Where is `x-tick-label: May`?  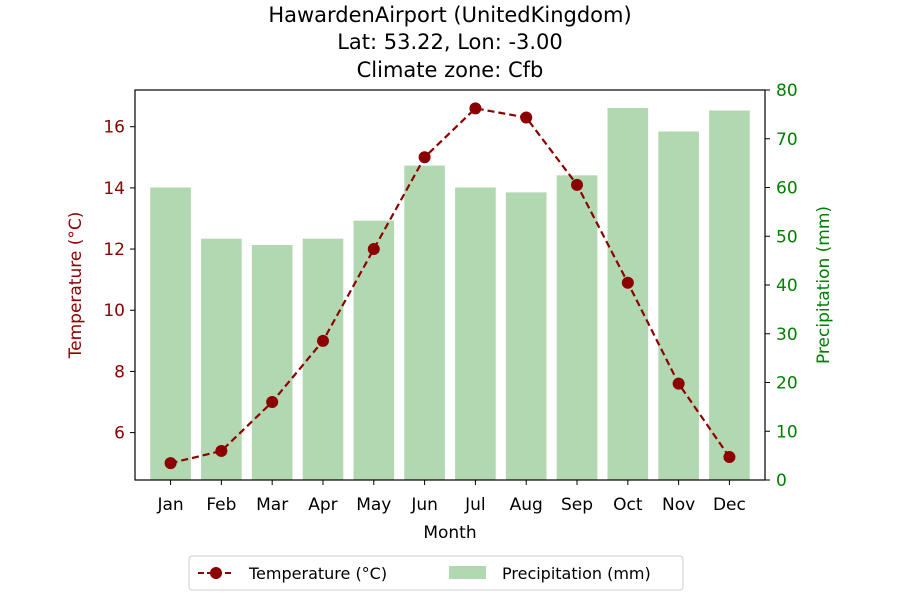
x-tick-label: May is located at coordinates (373, 505).